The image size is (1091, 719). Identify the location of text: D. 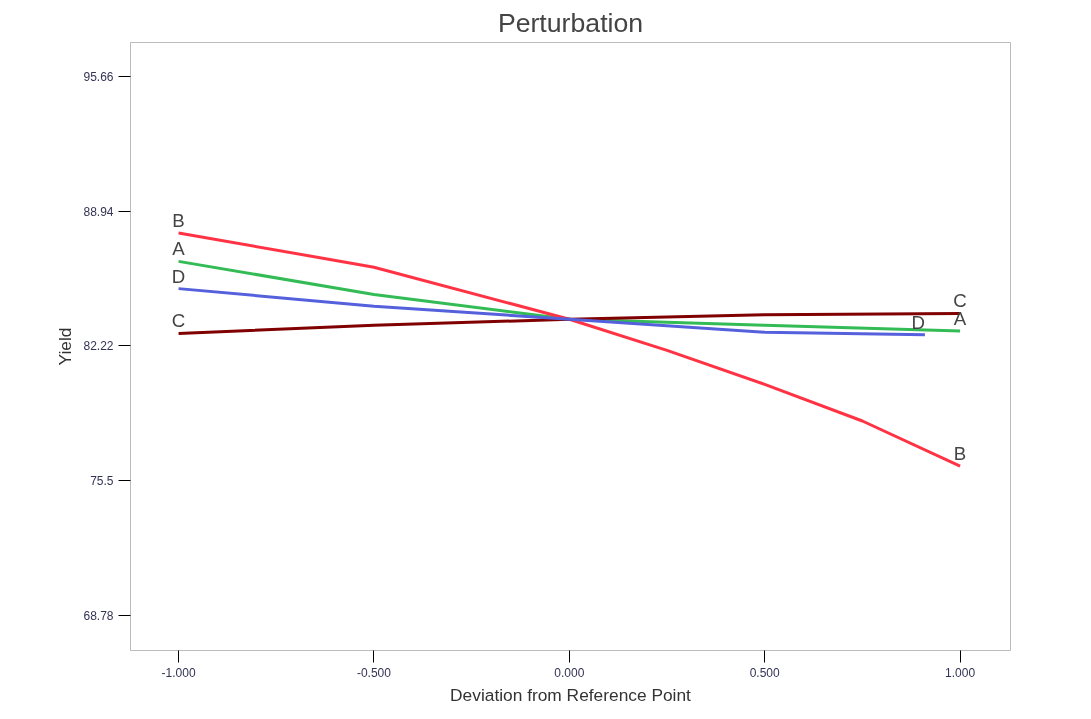
(178, 276).